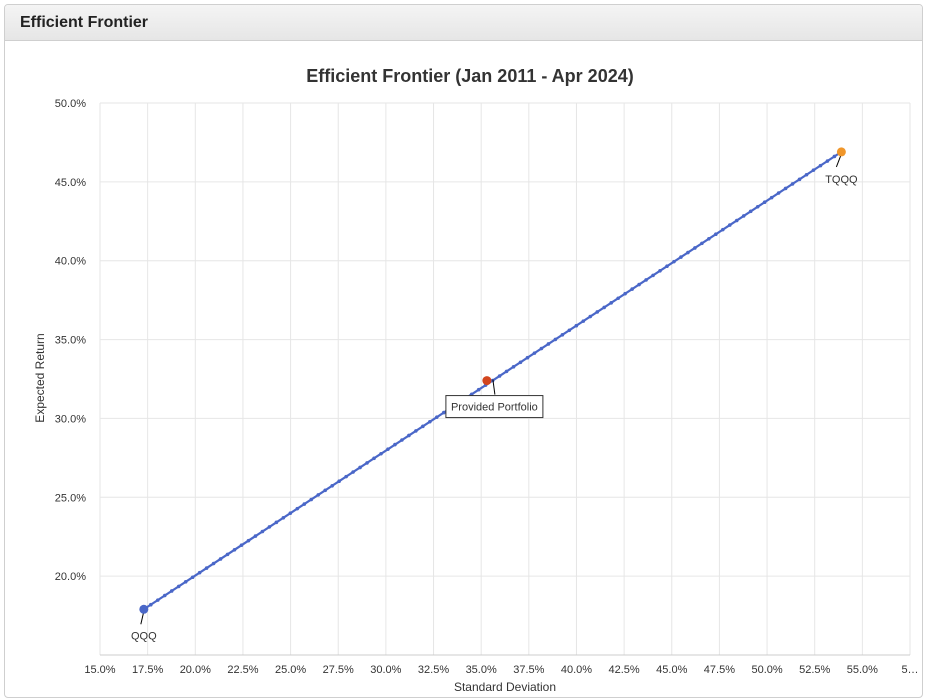  What do you see at coordinates (505, 687) in the screenshot?
I see `x-axis-title: Standard Deviation` at bounding box center [505, 687].